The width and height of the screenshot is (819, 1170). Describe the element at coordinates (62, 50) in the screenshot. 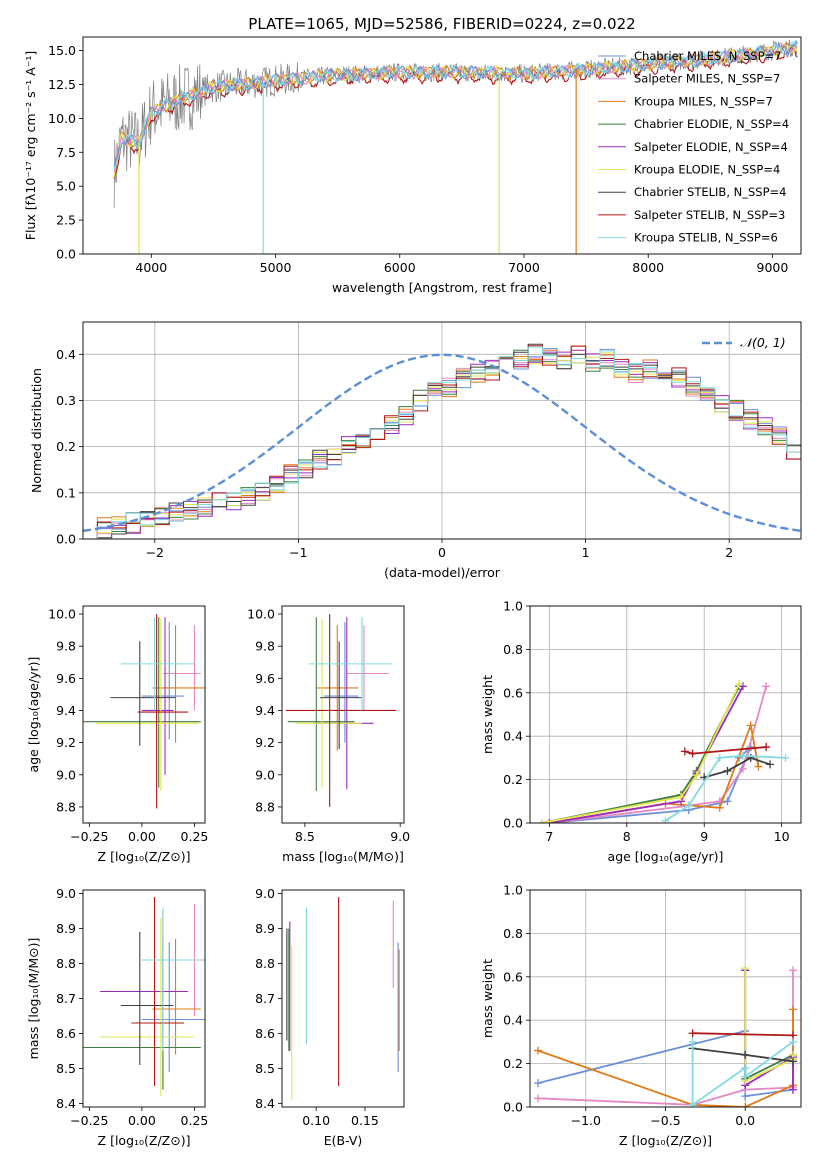

I see `y-tick-label: 15.0` at that location.